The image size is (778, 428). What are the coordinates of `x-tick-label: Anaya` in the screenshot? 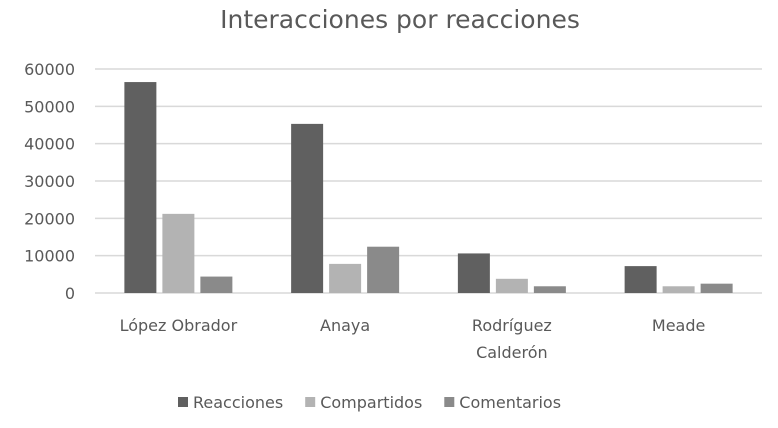 It's located at (345, 325).